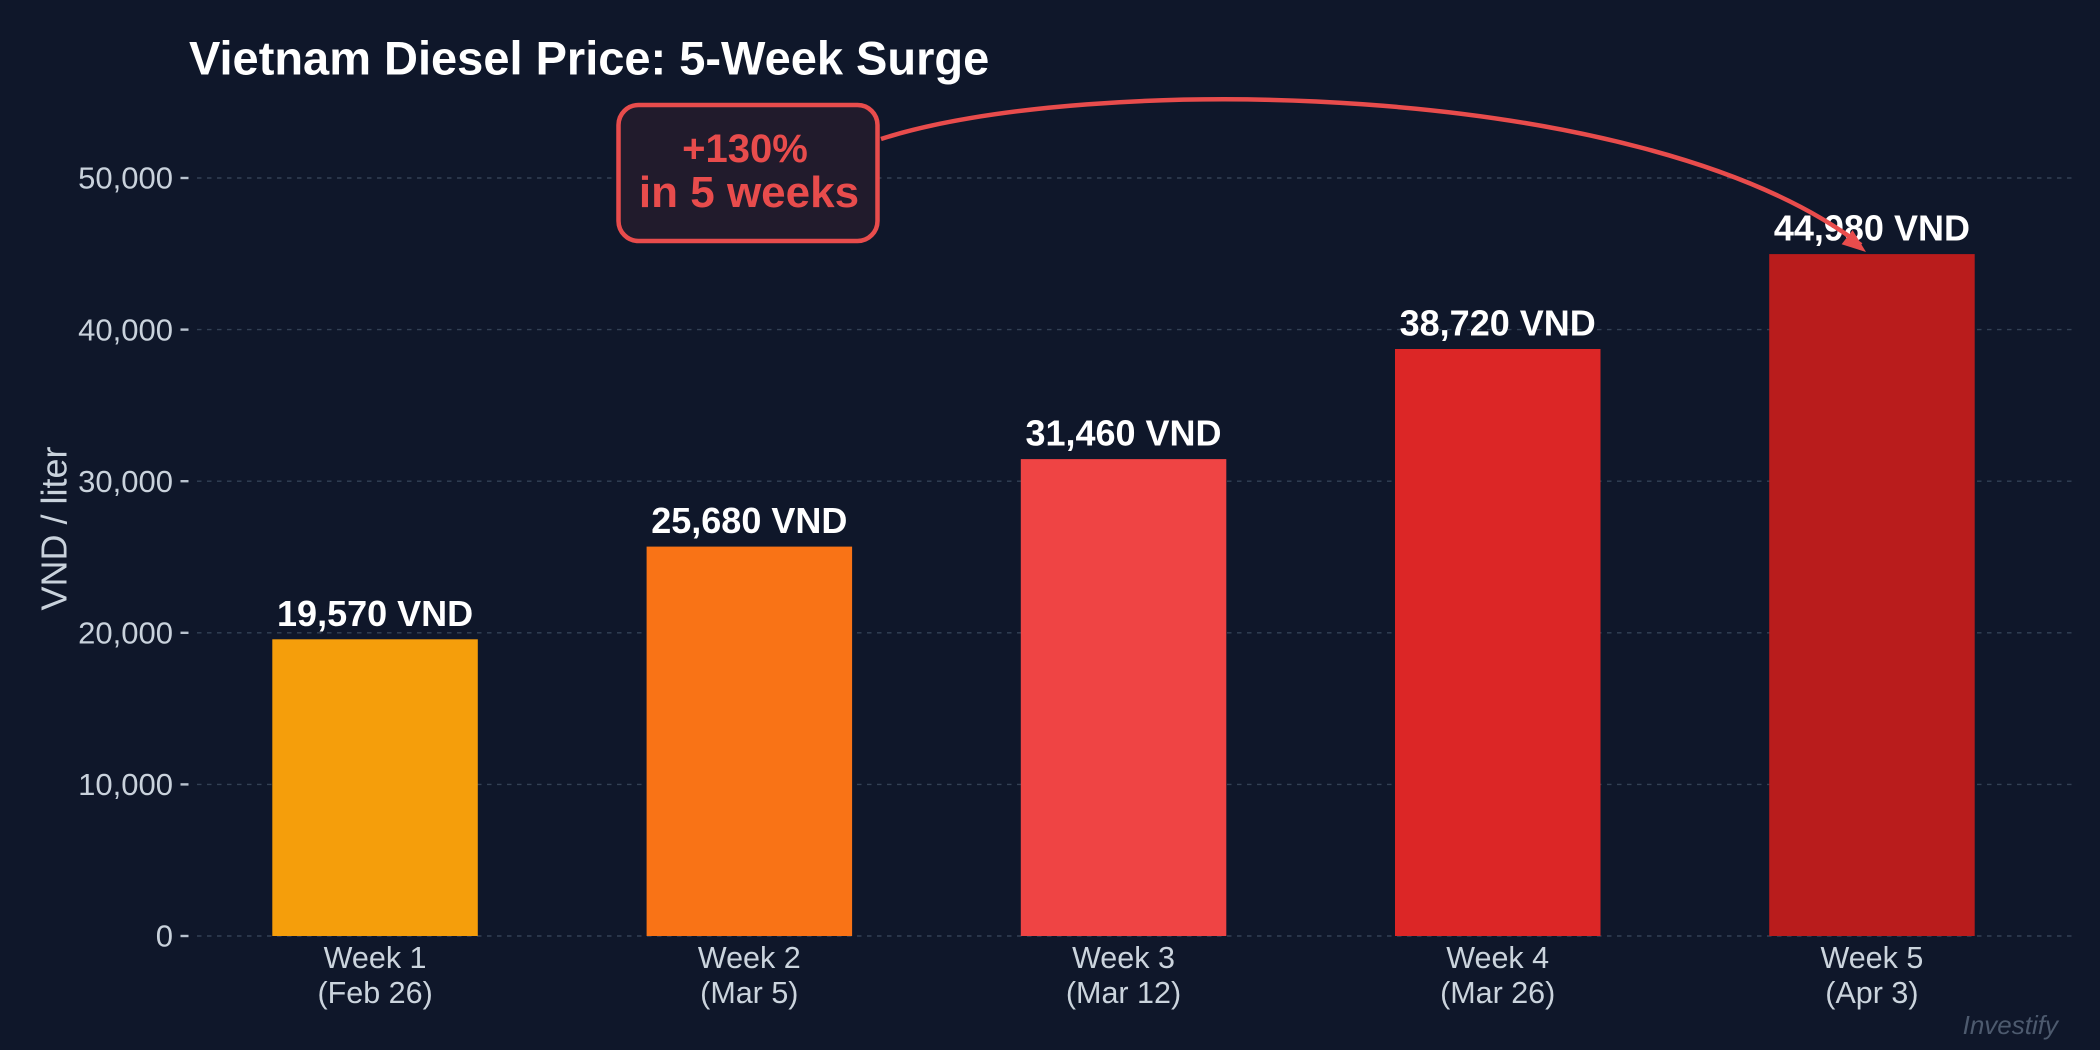  Describe the element at coordinates (375, 613) in the screenshot. I see `svg-text: 19,570 VND` at that location.